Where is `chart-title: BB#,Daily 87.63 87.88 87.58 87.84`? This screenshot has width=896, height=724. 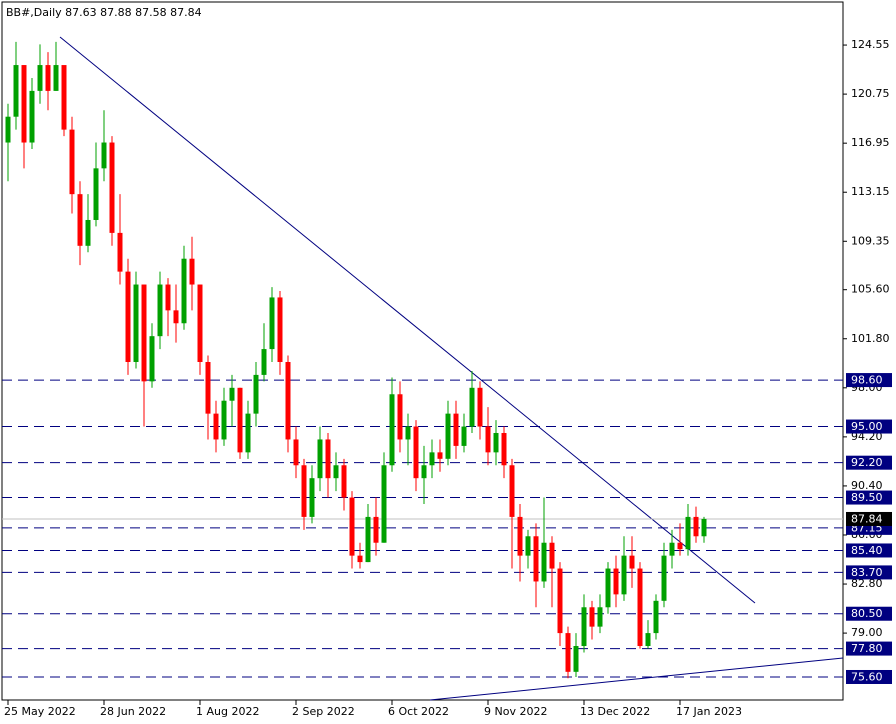
chart-title: BB#,Daily 87.63 87.88 87.58 87.84 is located at coordinates (104, 12).